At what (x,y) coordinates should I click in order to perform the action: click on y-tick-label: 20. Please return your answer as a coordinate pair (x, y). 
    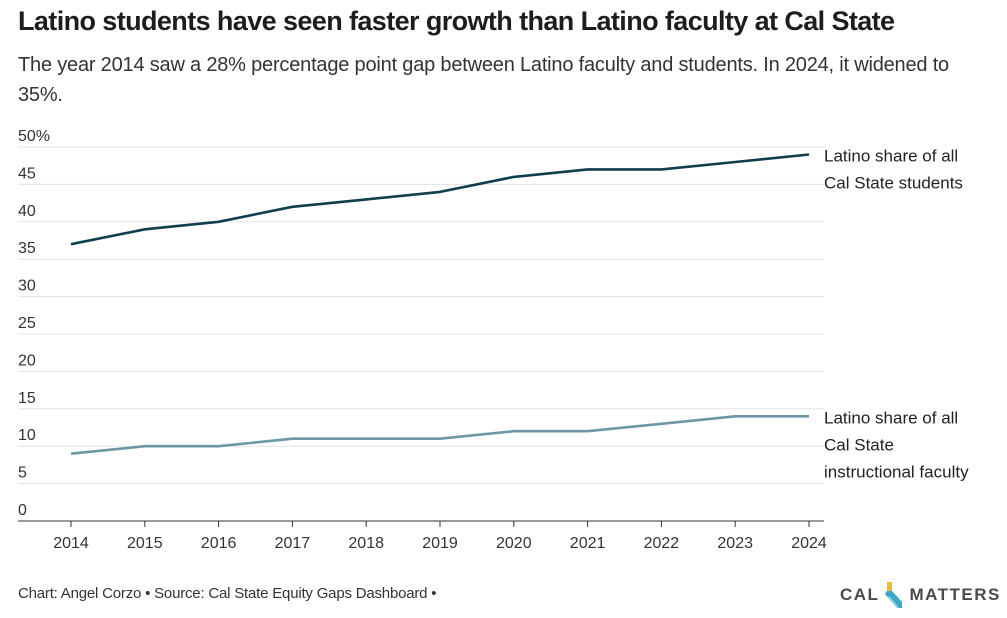
    Looking at the image, I should click on (27, 360).